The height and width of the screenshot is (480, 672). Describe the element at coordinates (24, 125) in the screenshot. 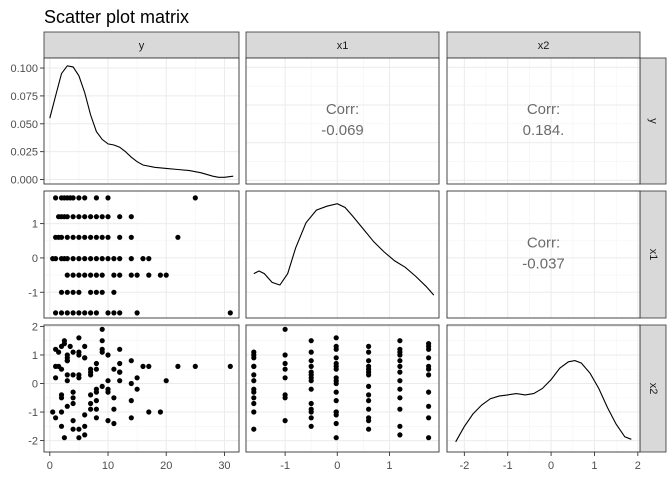

I see `y-tick-label-density: 0.050` at that location.